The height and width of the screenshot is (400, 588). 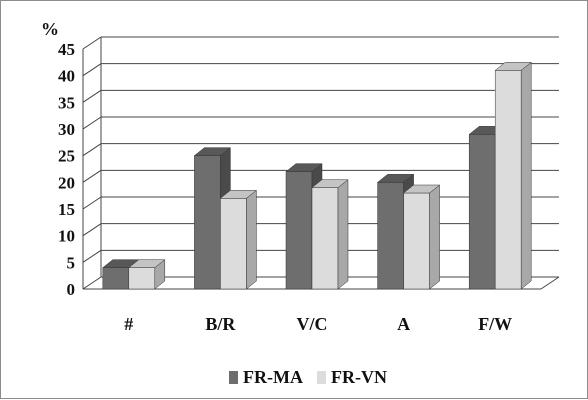 I want to click on x-tick-label-1: B/R, so click(x=220, y=324).